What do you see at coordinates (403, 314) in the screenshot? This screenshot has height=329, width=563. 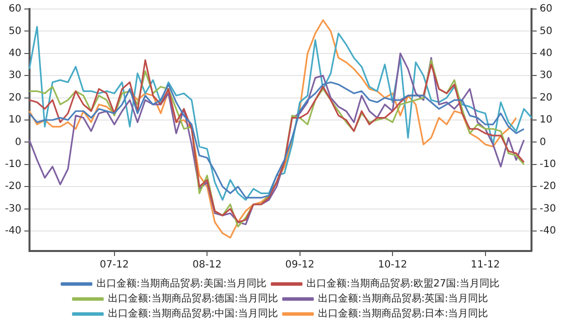 I see `legend-label: 出口金额:当期商品贸易:日本:当月同比` at bounding box center [403, 314].